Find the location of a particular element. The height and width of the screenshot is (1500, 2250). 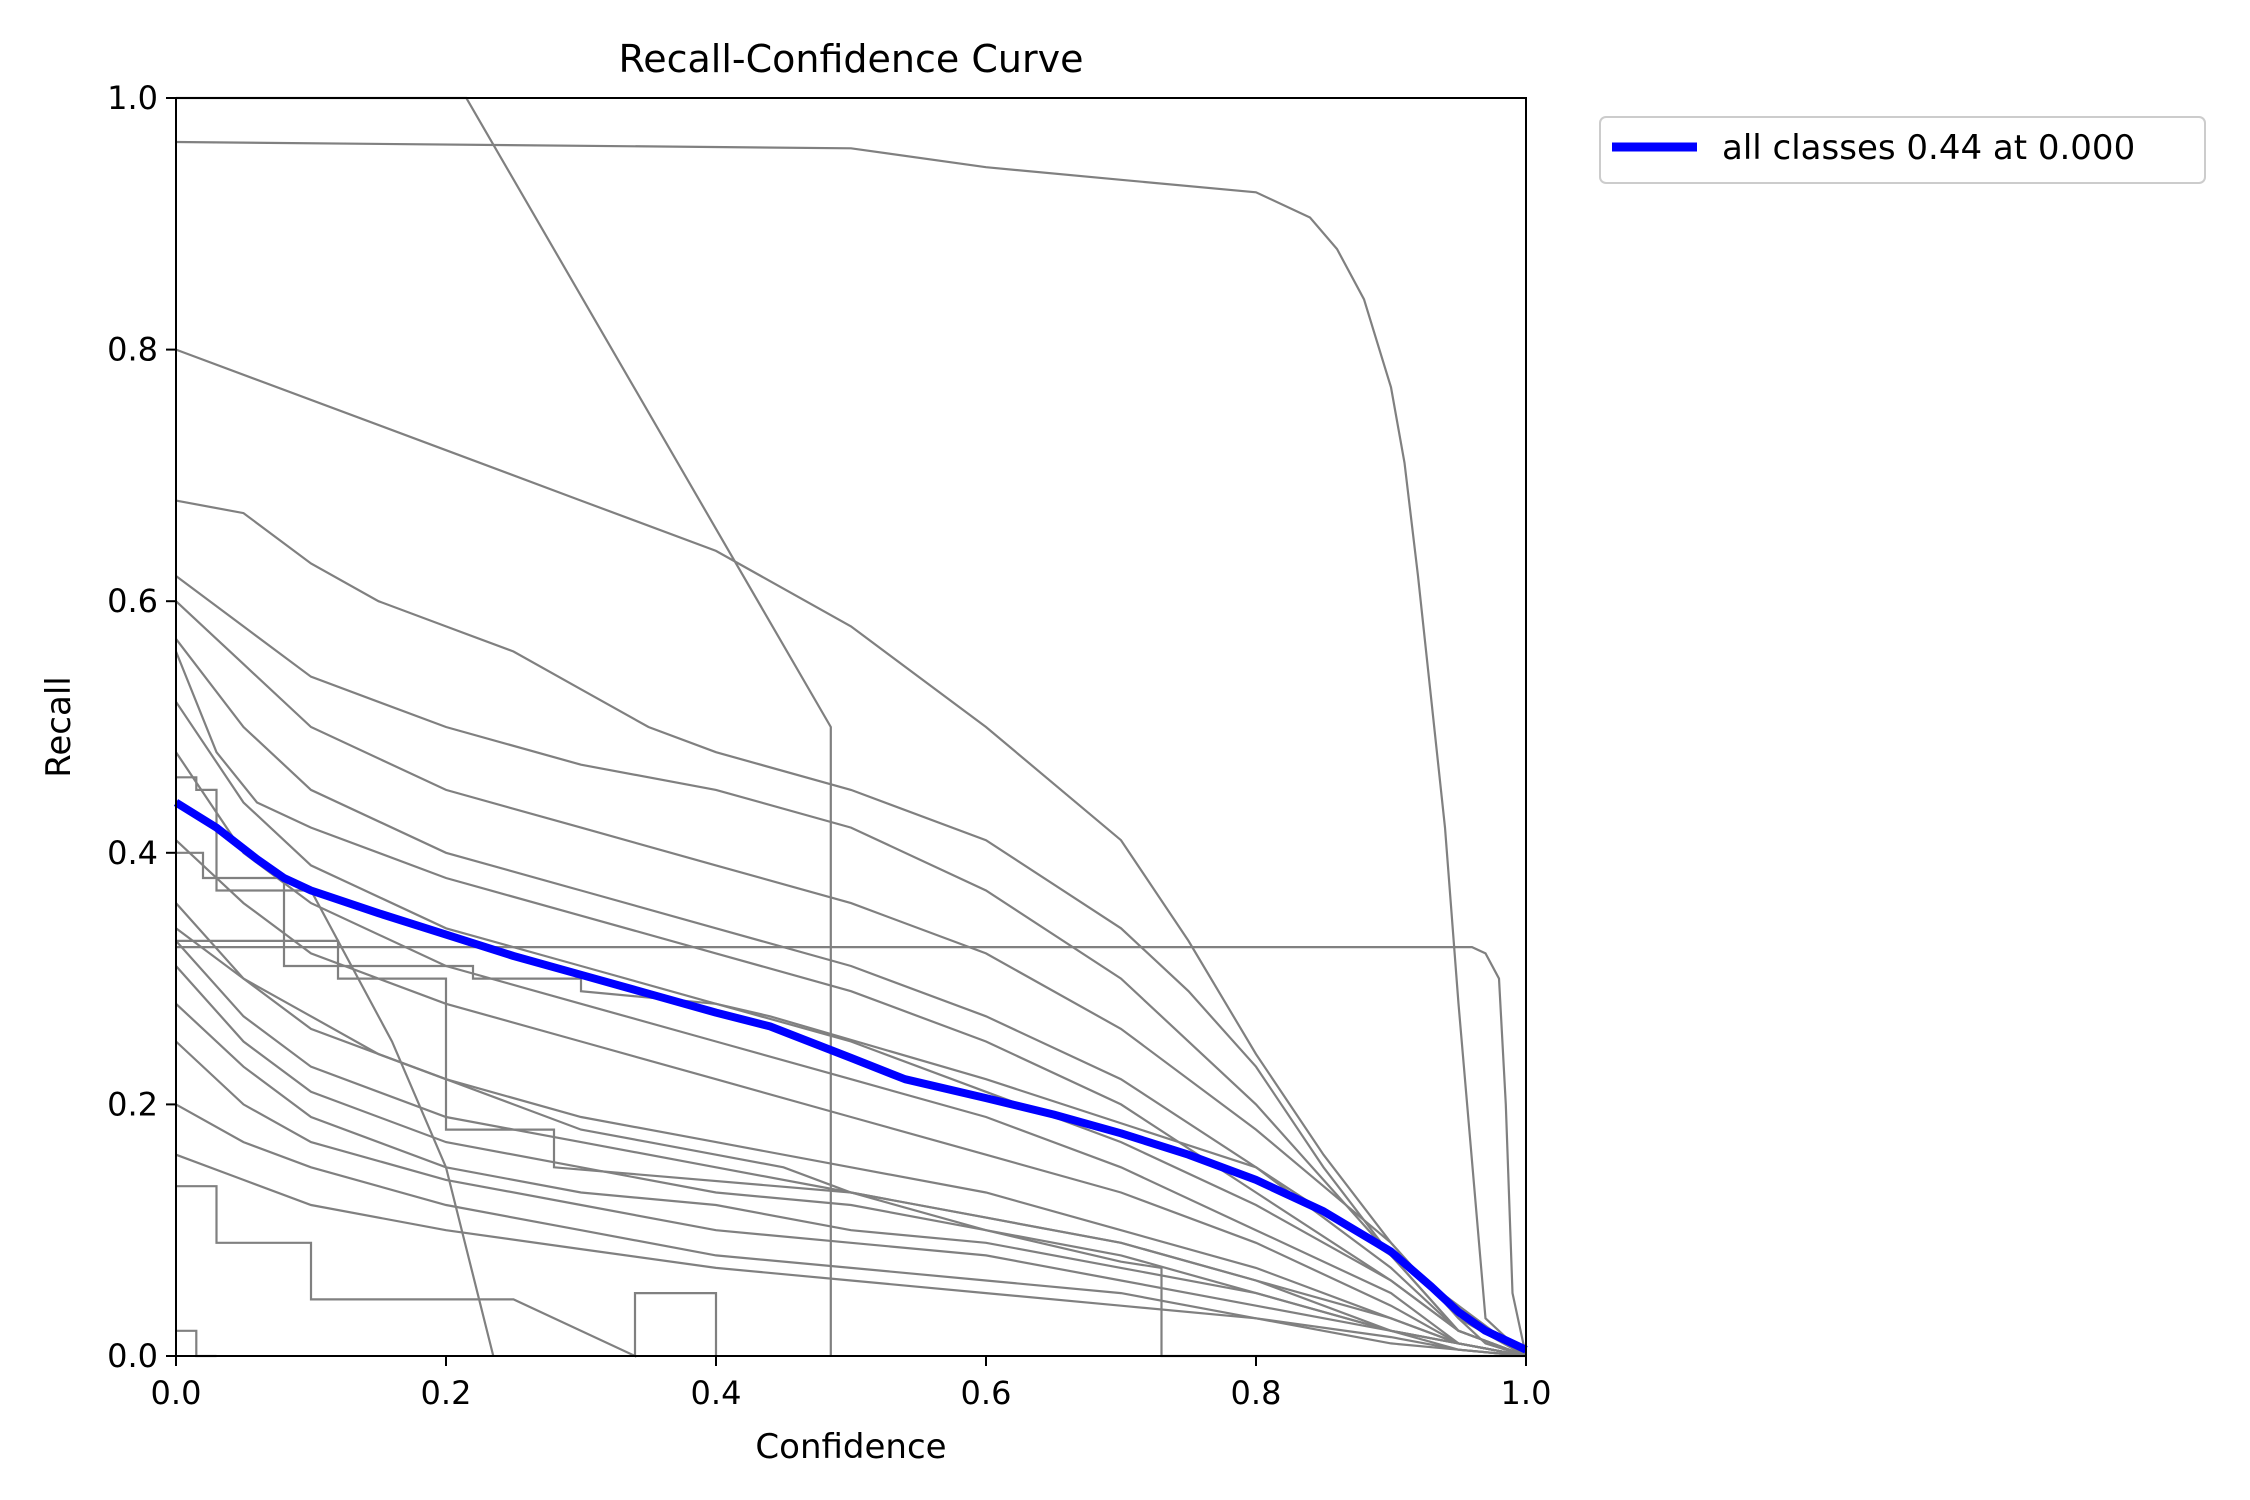

y-tick-label: 0.0 is located at coordinates (132, 1356).